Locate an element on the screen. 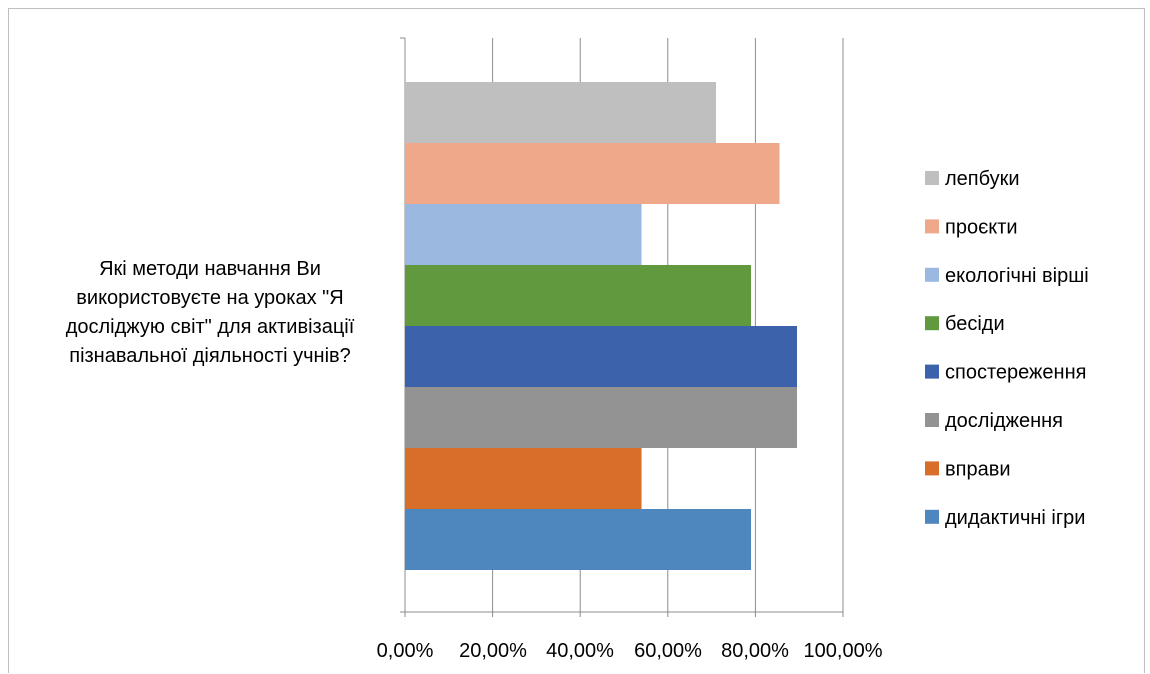 This screenshot has width=1150, height=674. legend-label: лепбуки is located at coordinates (982, 179).